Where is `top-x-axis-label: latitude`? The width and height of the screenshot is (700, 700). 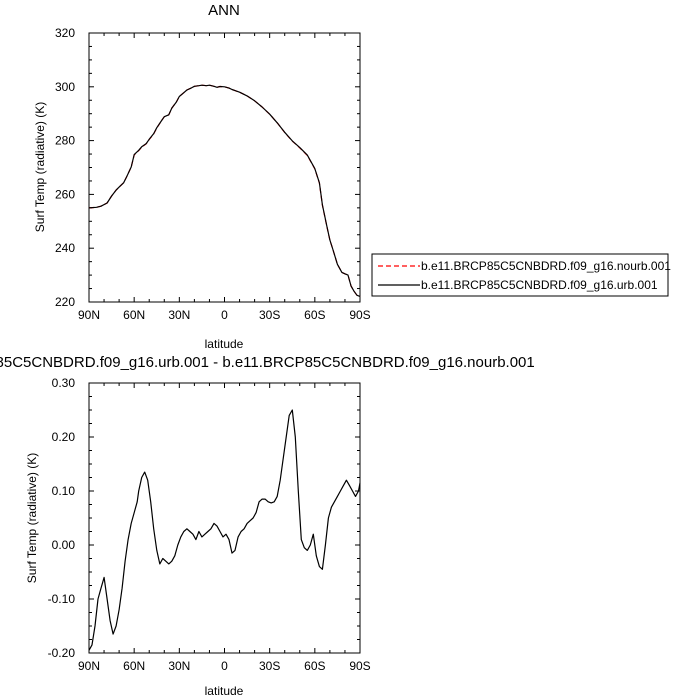
top-x-axis-label: latitude is located at coordinates (224, 344).